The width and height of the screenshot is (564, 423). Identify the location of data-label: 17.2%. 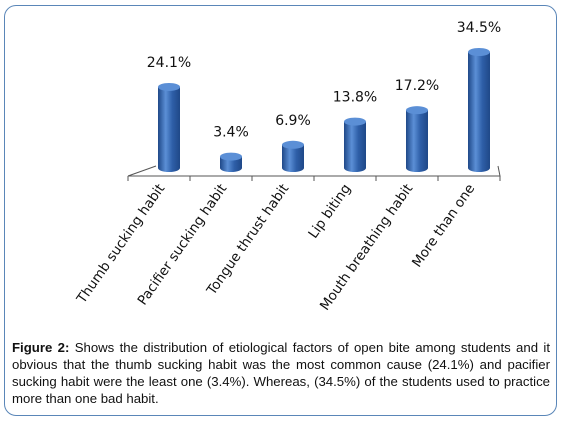
(417, 86).